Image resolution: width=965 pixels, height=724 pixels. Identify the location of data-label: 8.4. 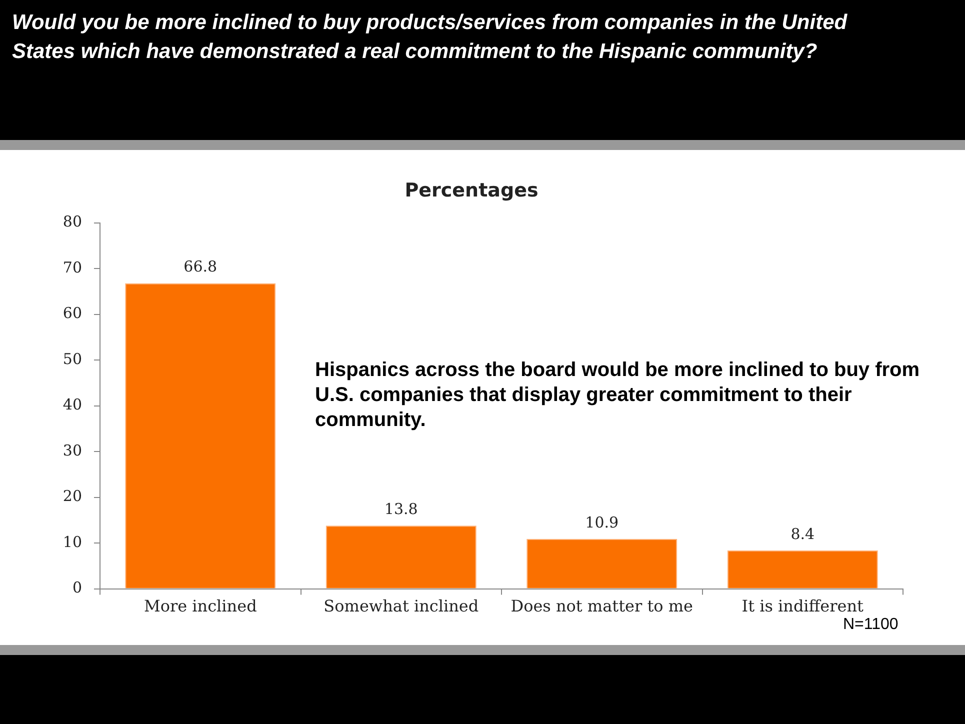
(802, 533).